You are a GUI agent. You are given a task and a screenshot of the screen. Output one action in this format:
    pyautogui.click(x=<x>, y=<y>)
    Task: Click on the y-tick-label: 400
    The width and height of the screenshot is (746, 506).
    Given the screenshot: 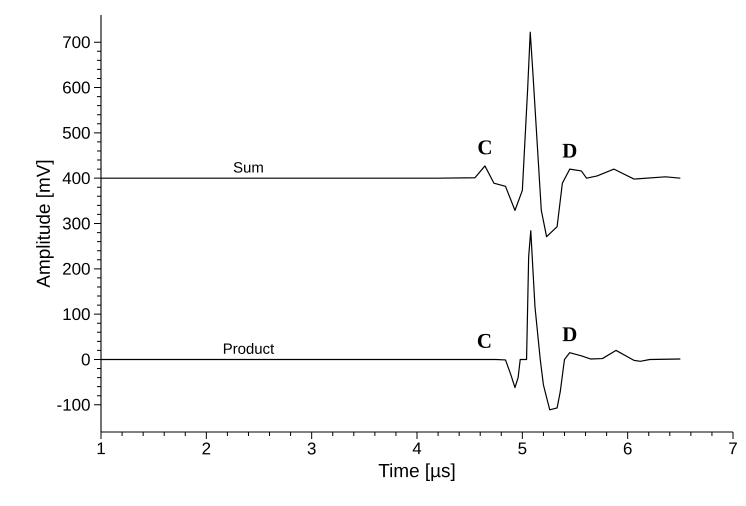 What is the action you would take?
    pyautogui.click(x=76, y=178)
    